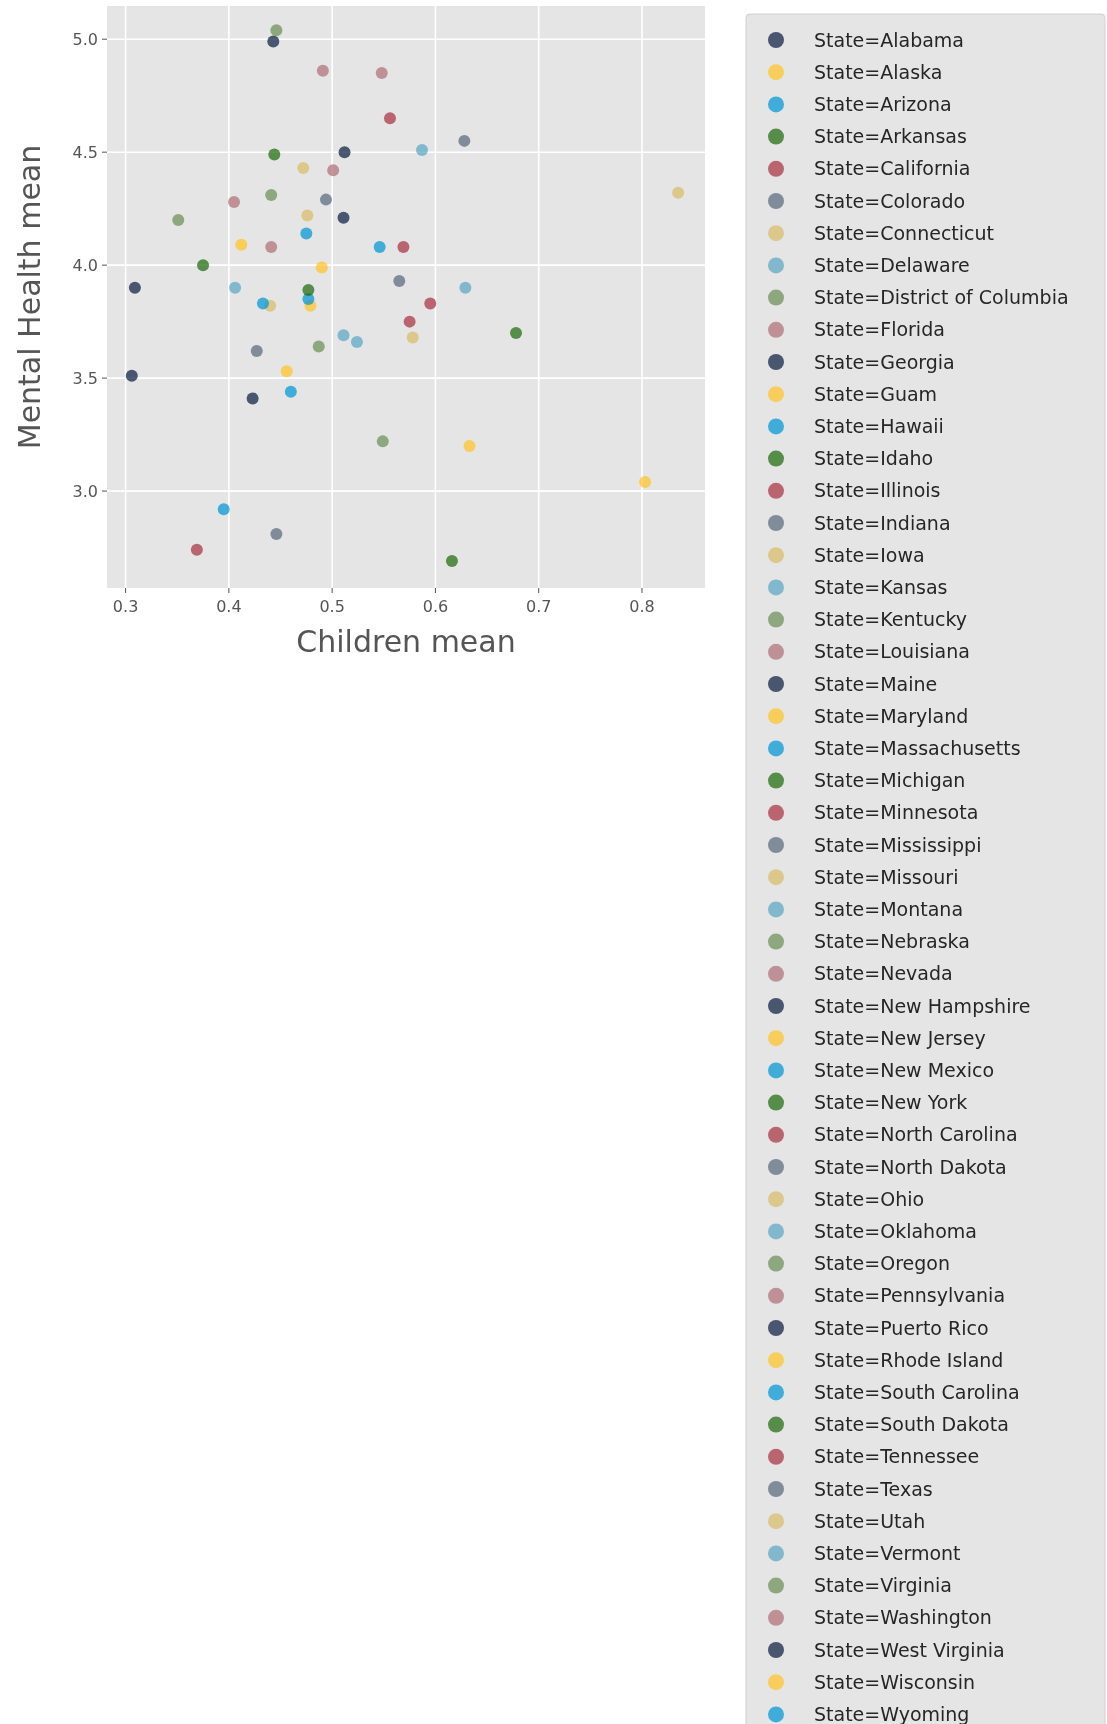 The height and width of the screenshot is (1724, 1107). What do you see at coordinates (85, 39) in the screenshot?
I see `y-tick-label: 5.0` at bounding box center [85, 39].